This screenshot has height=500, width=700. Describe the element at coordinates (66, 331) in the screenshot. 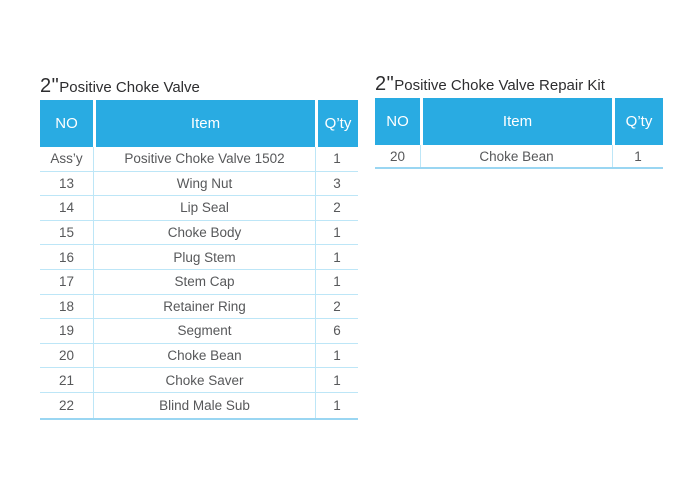

I see `cell-no: 19` at that location.